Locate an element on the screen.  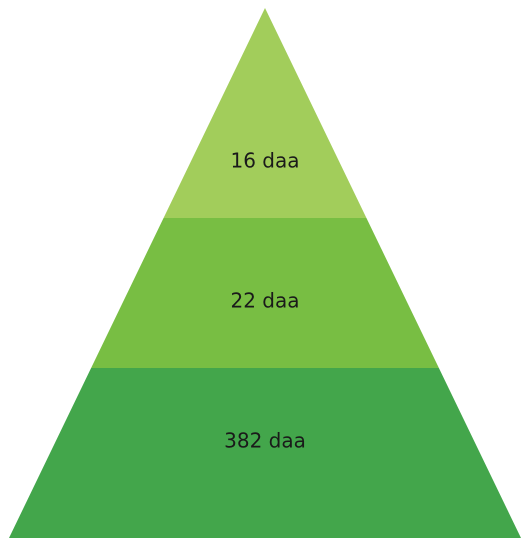
tier-label: 382 daa is located at coordinates (265, 441).